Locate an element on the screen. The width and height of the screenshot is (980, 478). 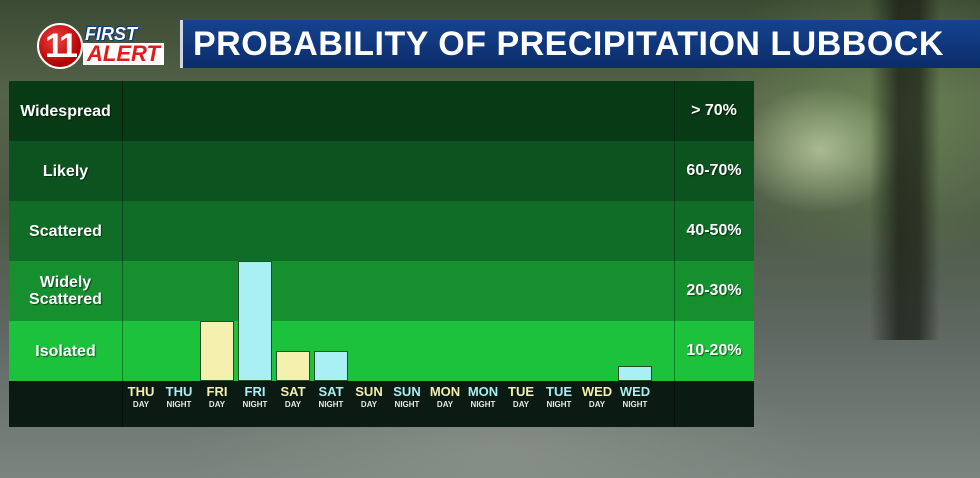
logo-word-alert: ALERT is located at coordinates (123, 54).